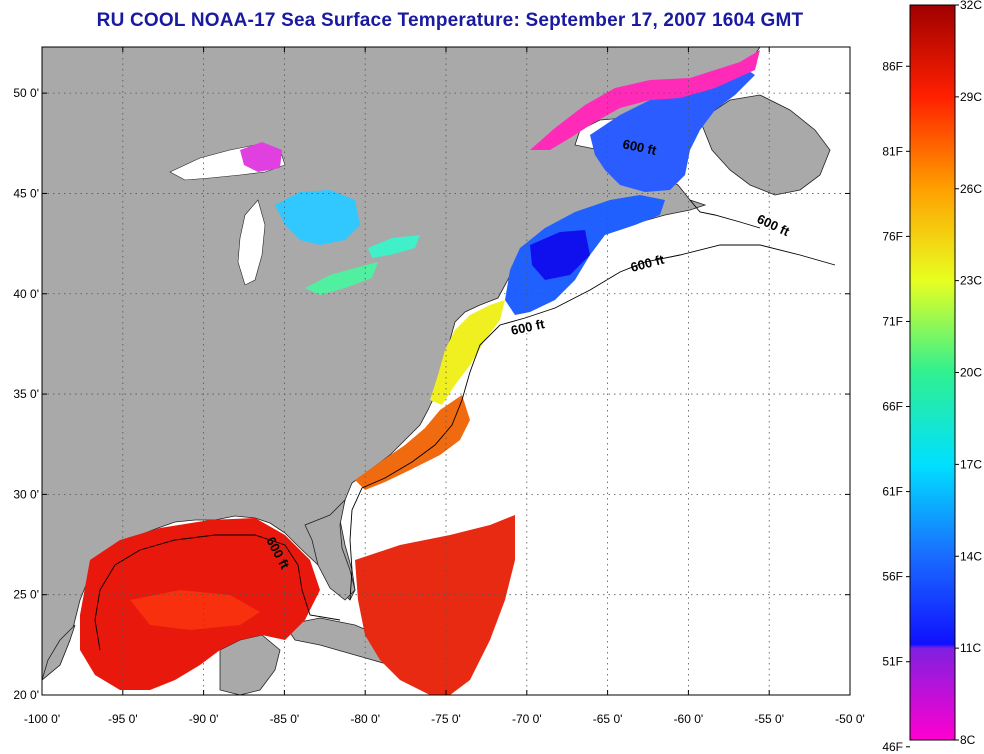 This screenshot has width=984, height=754. I want to click on colorbar-label-f: 46F, so click(892, 747).